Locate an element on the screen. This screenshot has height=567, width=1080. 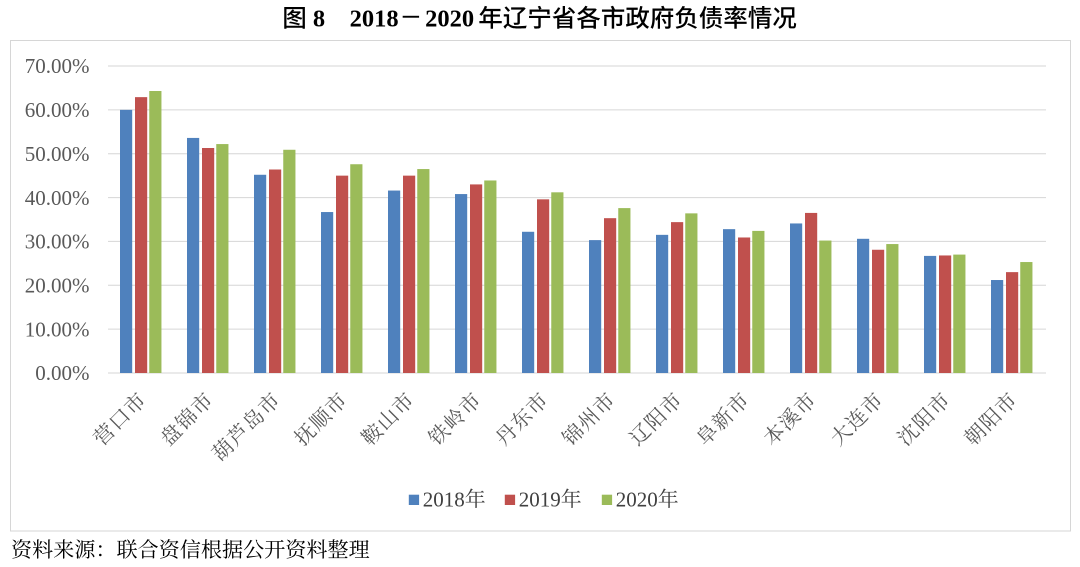
svg-text: 30.00% is located at coordinates (57, 242).